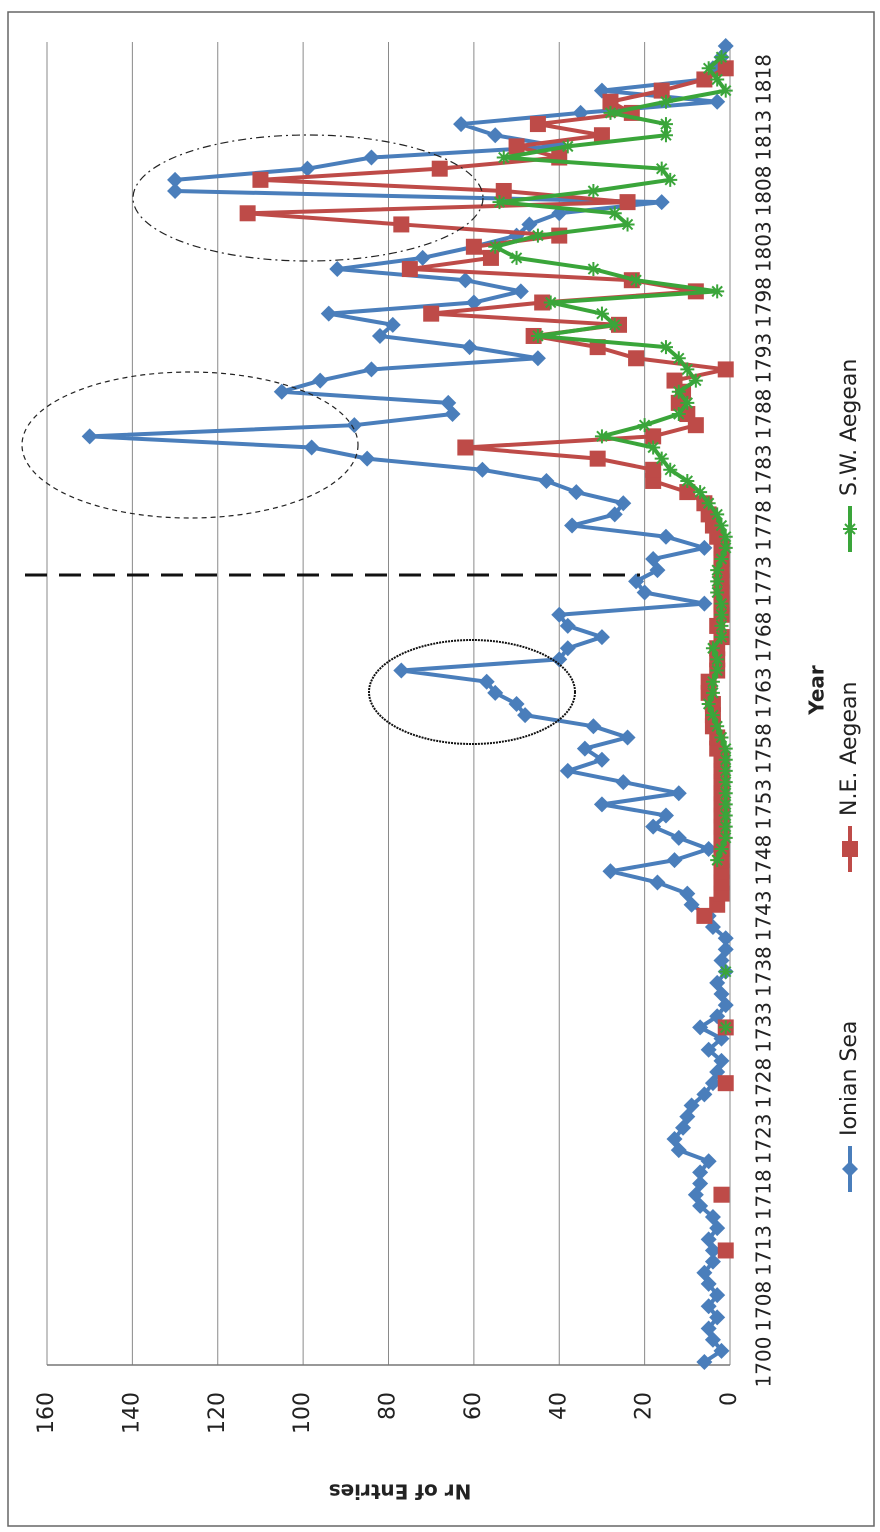 This screenshot has width=880, height=1532. I want to click on x-tick-label: 1723, so click(764, 1138).